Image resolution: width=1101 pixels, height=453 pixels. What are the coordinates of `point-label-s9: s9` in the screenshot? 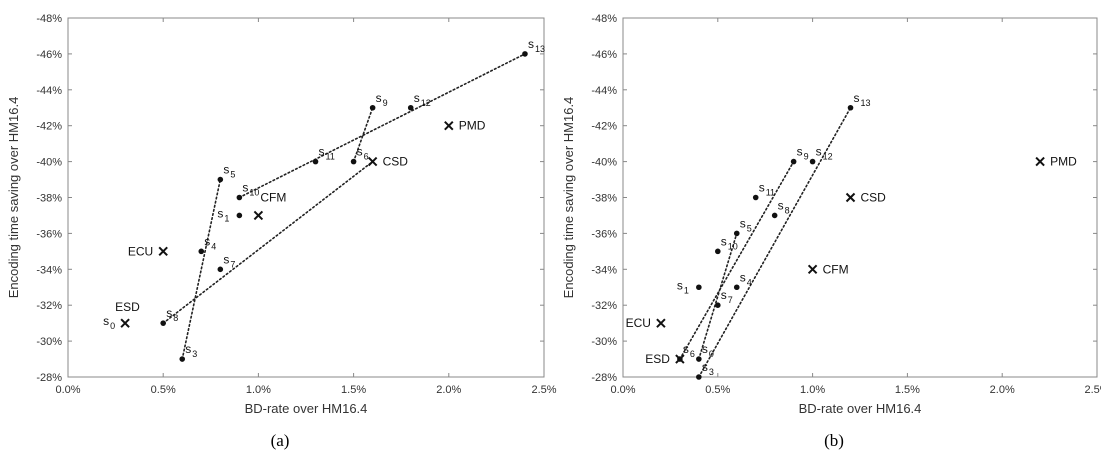 It's located at (803, 153).